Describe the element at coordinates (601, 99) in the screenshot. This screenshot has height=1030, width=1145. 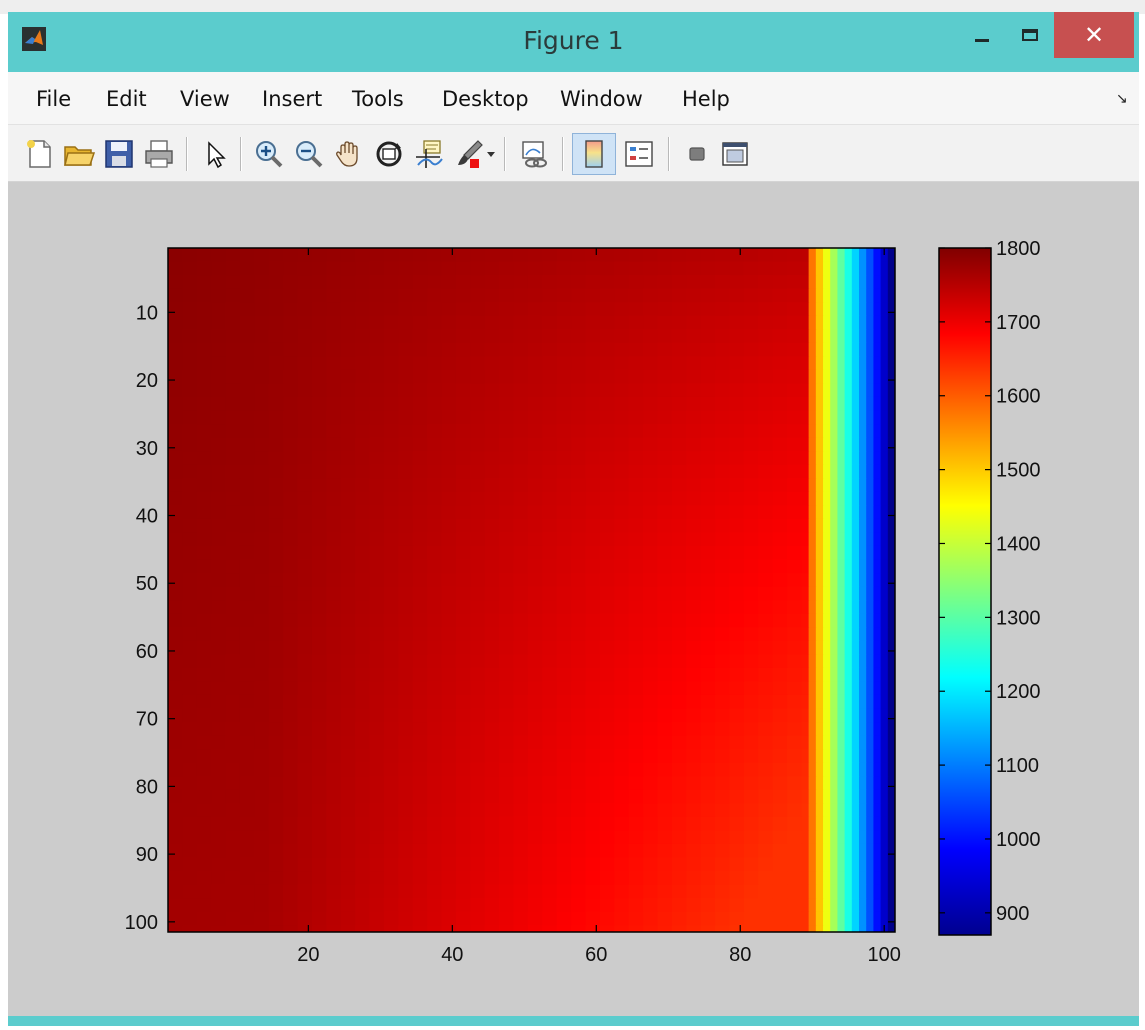
I see `menu-window: Window` at that location.